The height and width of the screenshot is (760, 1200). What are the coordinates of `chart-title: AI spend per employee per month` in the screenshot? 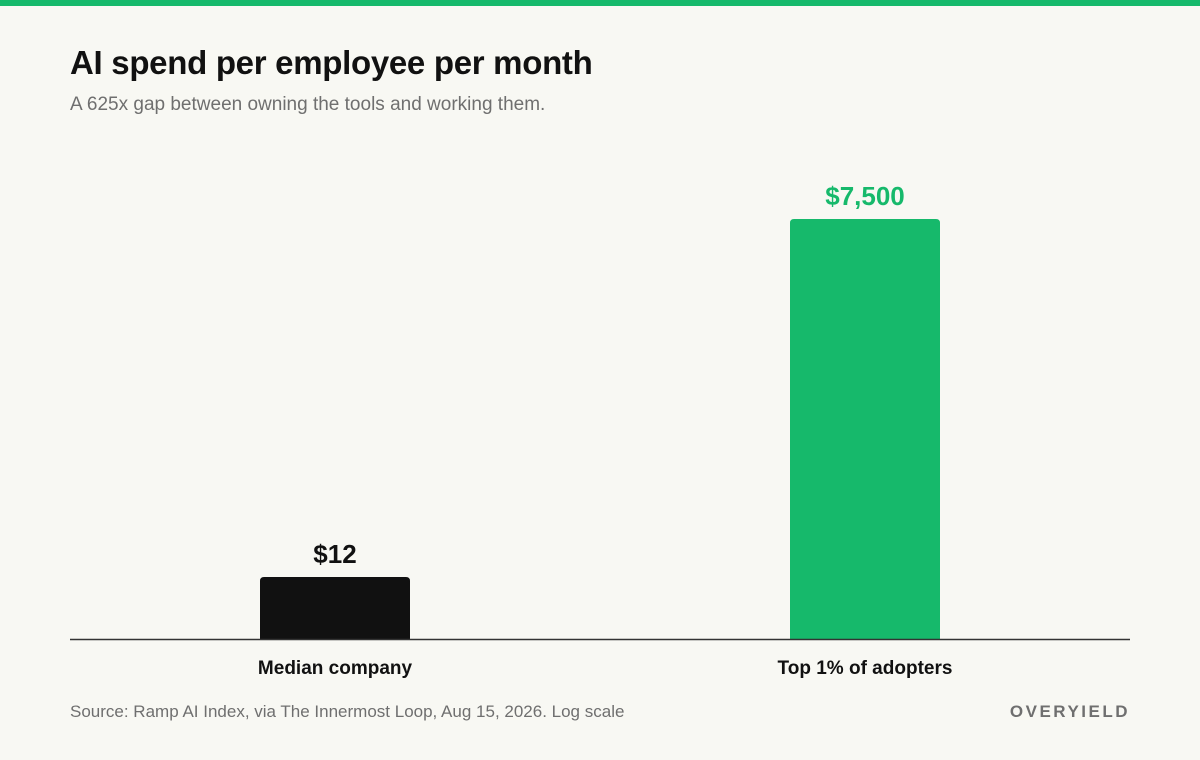 It's located at (331, 62).